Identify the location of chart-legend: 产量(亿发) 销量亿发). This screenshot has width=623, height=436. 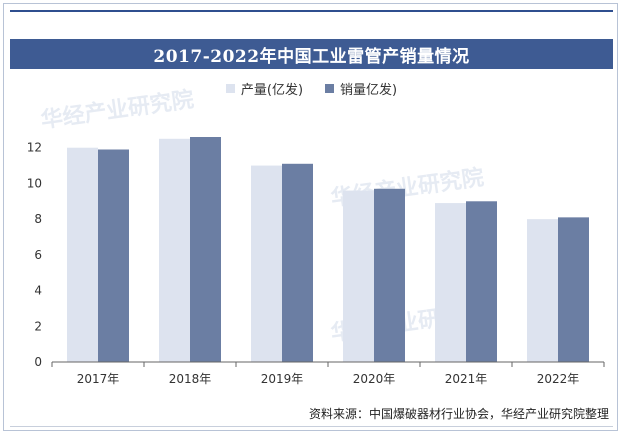
(311, 88).